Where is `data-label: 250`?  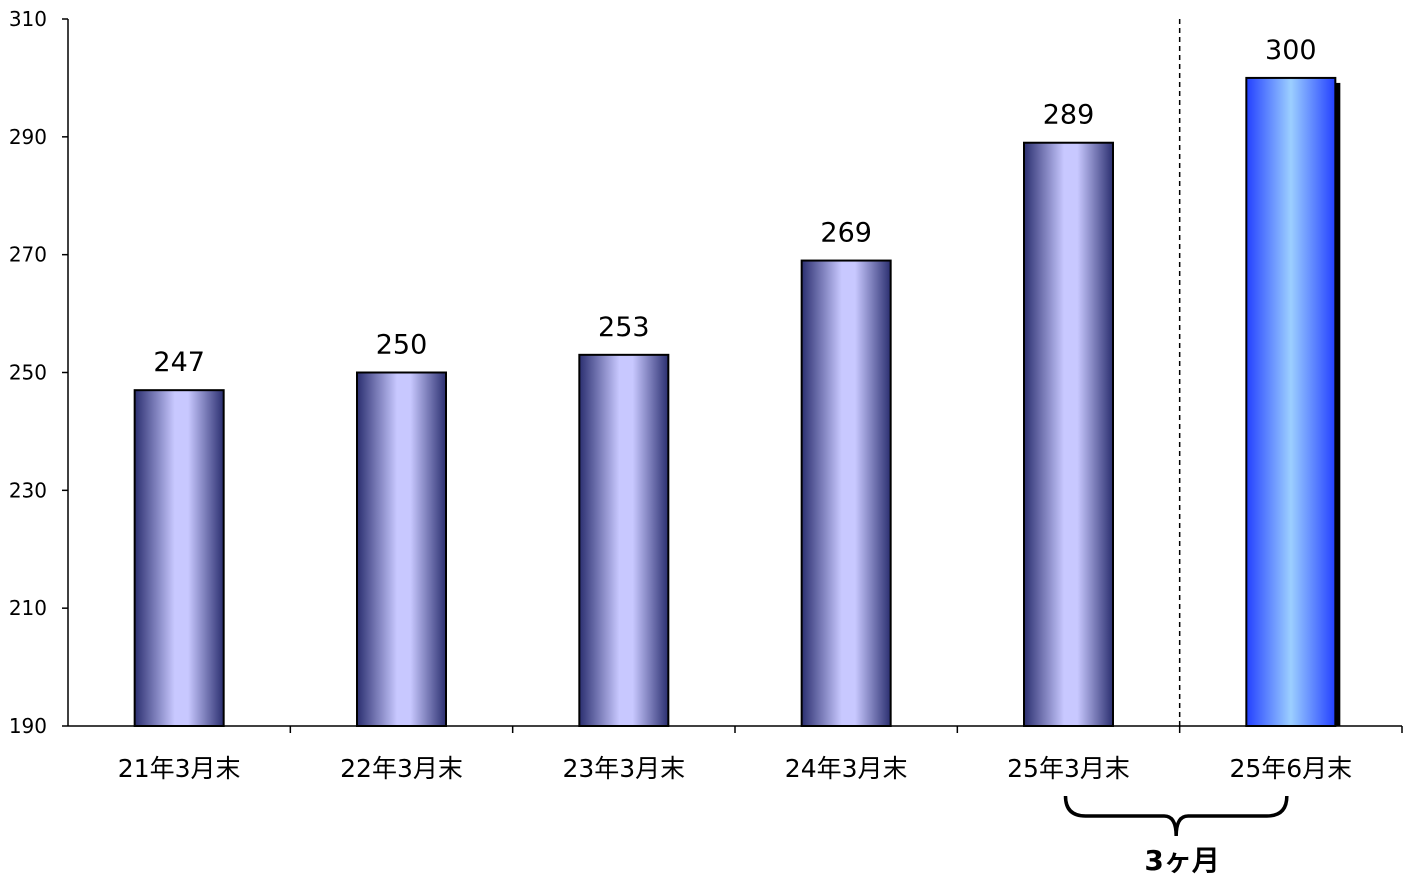
data-label: 250 is located at coordinates (402, 345).